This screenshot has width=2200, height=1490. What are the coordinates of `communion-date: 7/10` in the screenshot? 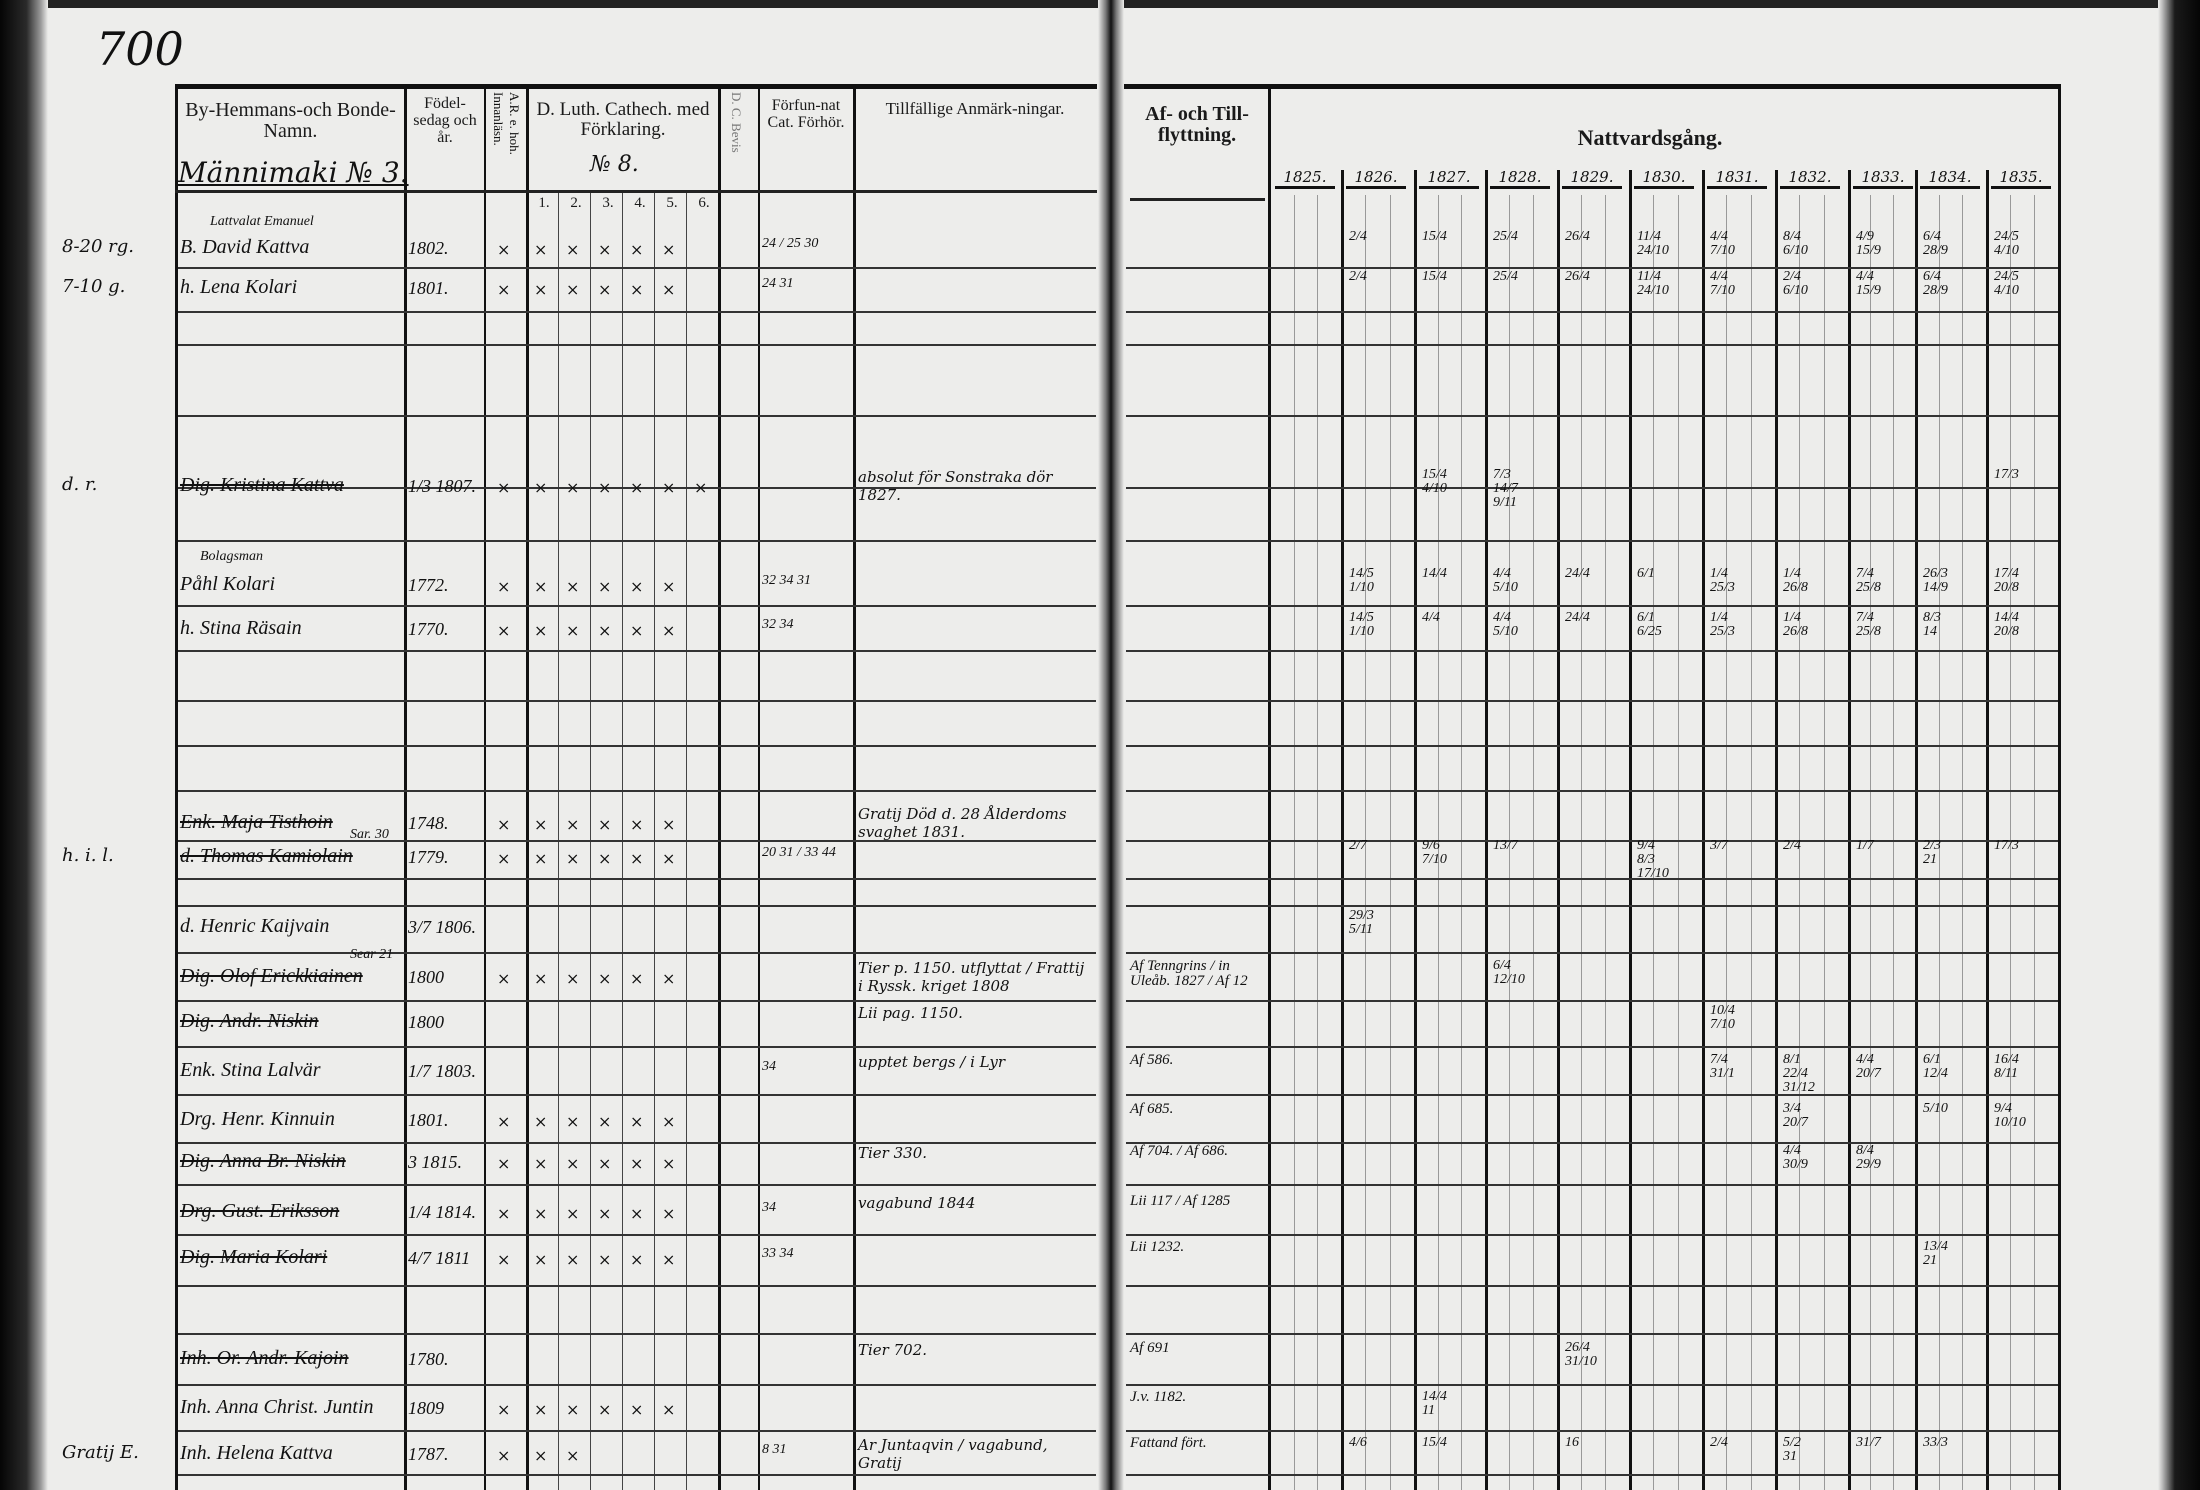 It's located at (1434, 859).